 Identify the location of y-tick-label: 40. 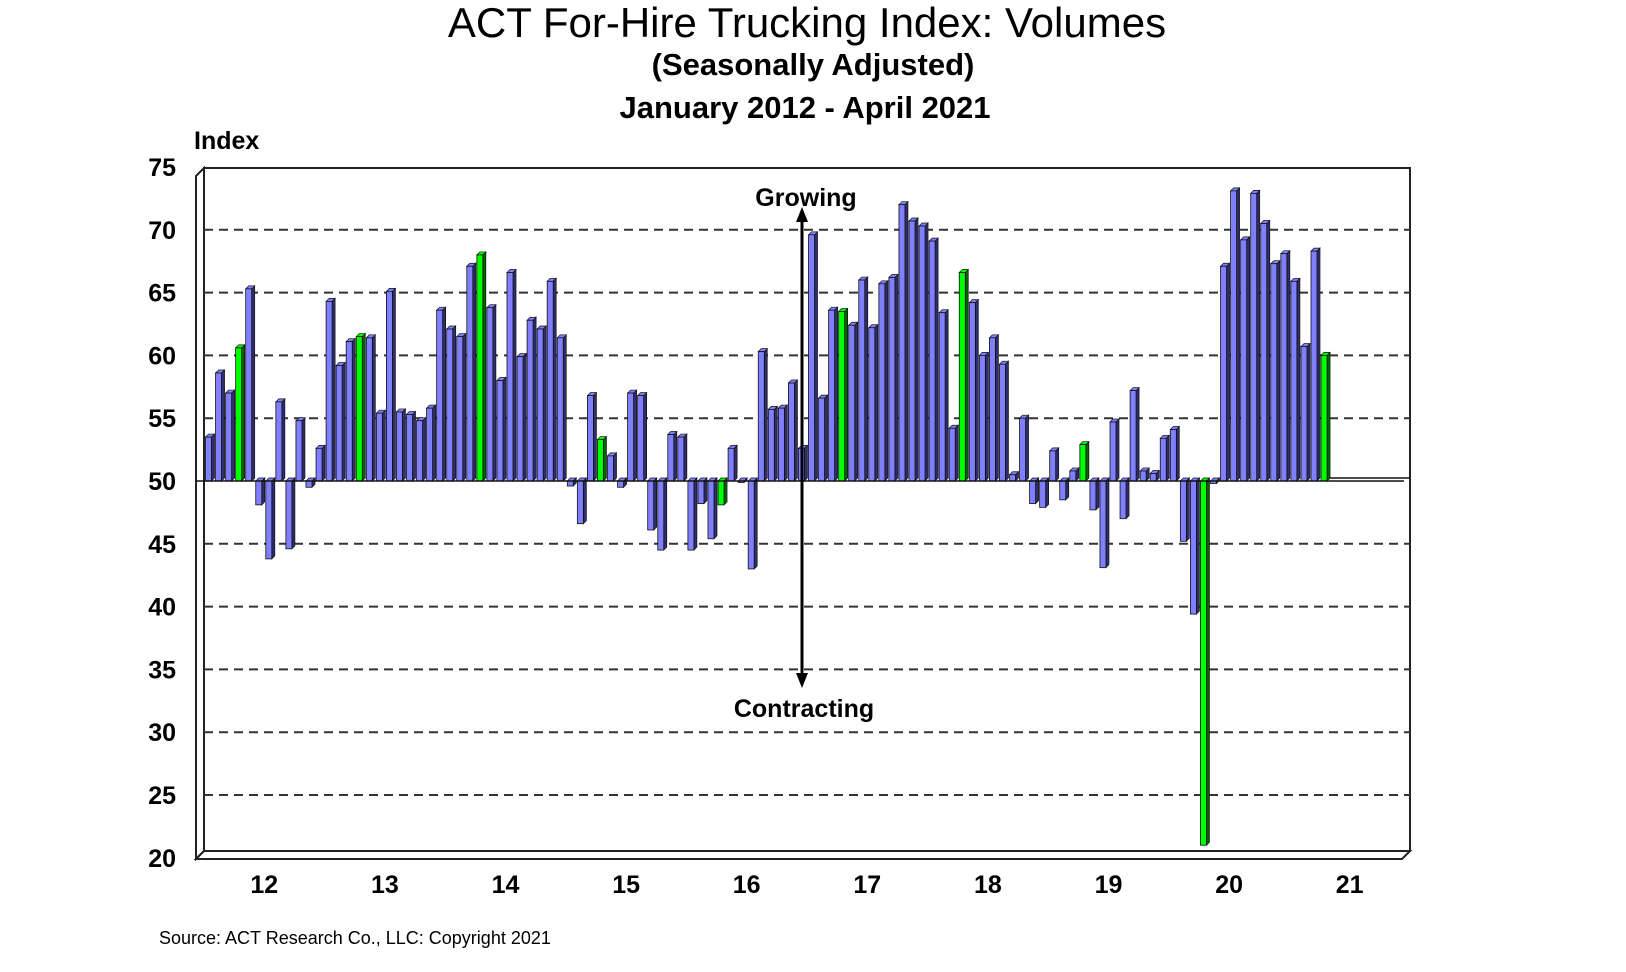
(162, 608).